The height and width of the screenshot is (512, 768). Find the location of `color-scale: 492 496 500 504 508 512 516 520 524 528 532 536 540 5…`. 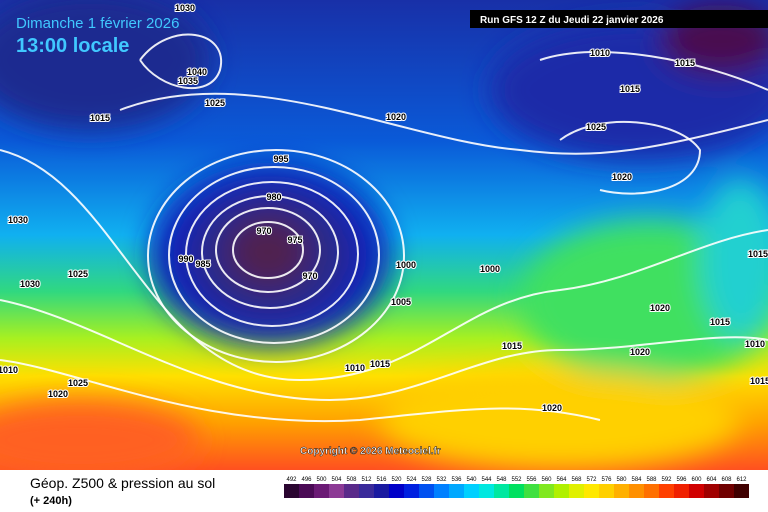

color-scale: 492 496 500 504 508 512 516 520 524 528 532 536 540 5… is located at coordinates (516, 487).